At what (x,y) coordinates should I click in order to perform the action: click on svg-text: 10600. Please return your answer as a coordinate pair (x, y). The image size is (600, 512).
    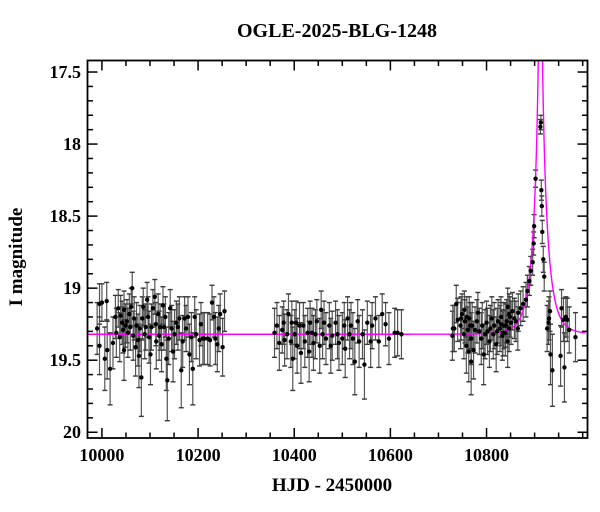
    Looking at the image, I should click on (390, 455).